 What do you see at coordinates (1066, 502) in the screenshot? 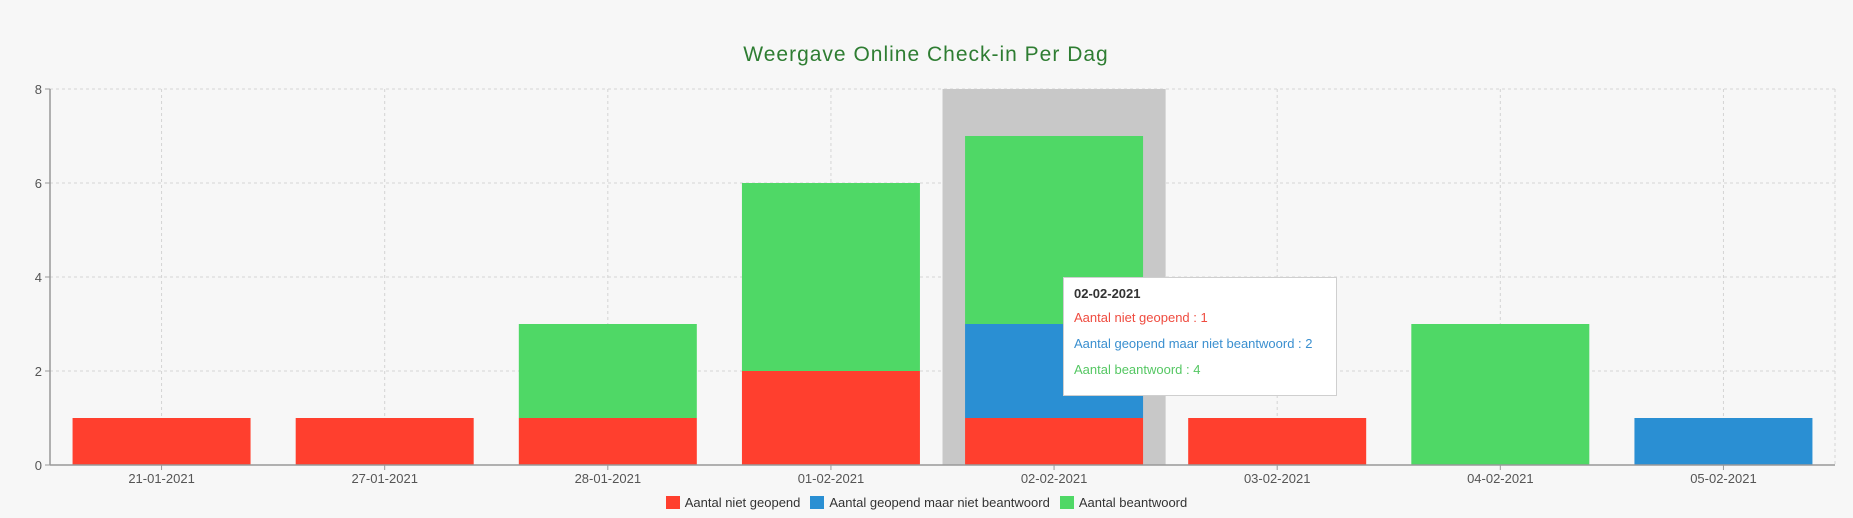
I see `legend-swatch-beantwoord` at bounding box center [1066, 502].